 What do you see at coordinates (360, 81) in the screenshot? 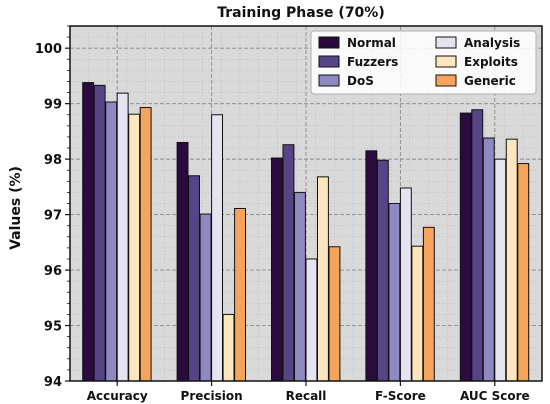
I see `legend-label: DoS` at bounding box center [360, 81].